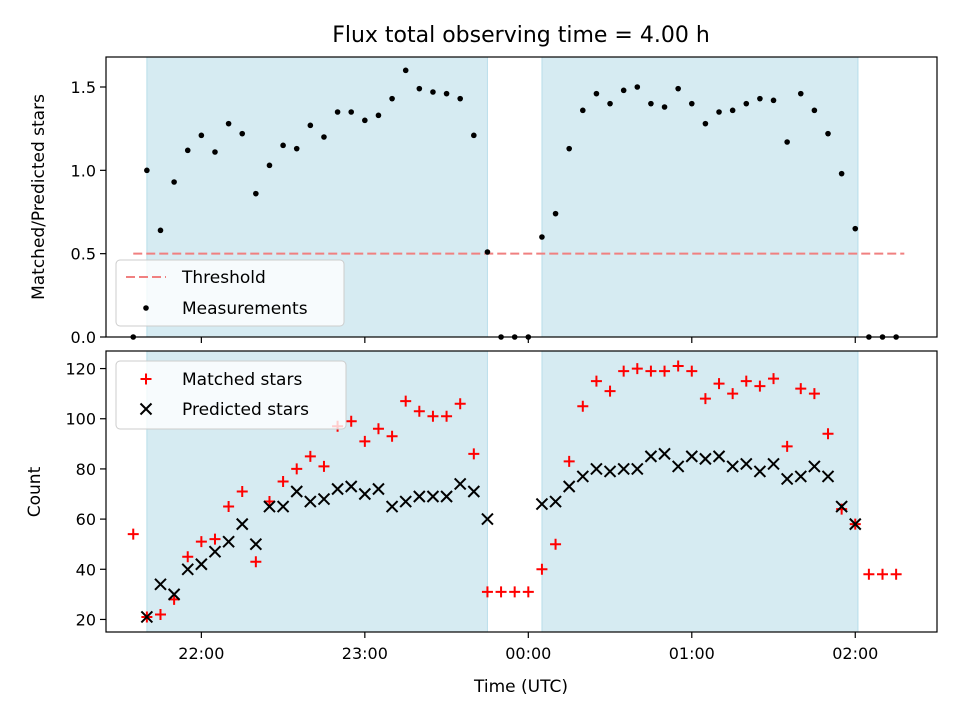 This screenshot has width=960, height=720. Describe the element at coordinates (231, 395) in the screenshot. I see `bottom-legend: Matched stars Predicted stars` at that location.